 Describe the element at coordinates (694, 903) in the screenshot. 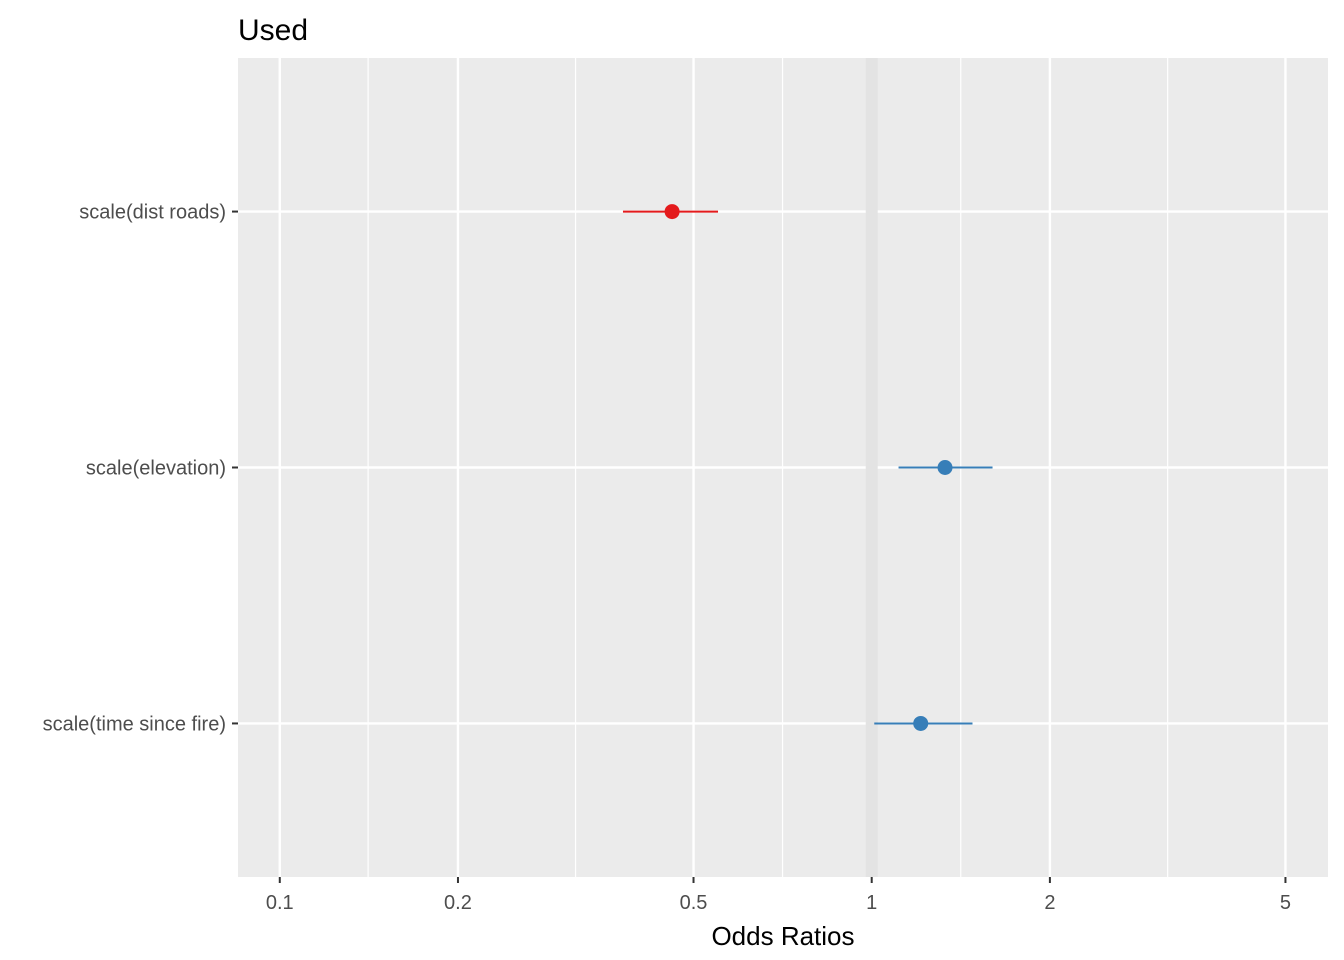

I see `x-tick-label: 0.5` at that location.